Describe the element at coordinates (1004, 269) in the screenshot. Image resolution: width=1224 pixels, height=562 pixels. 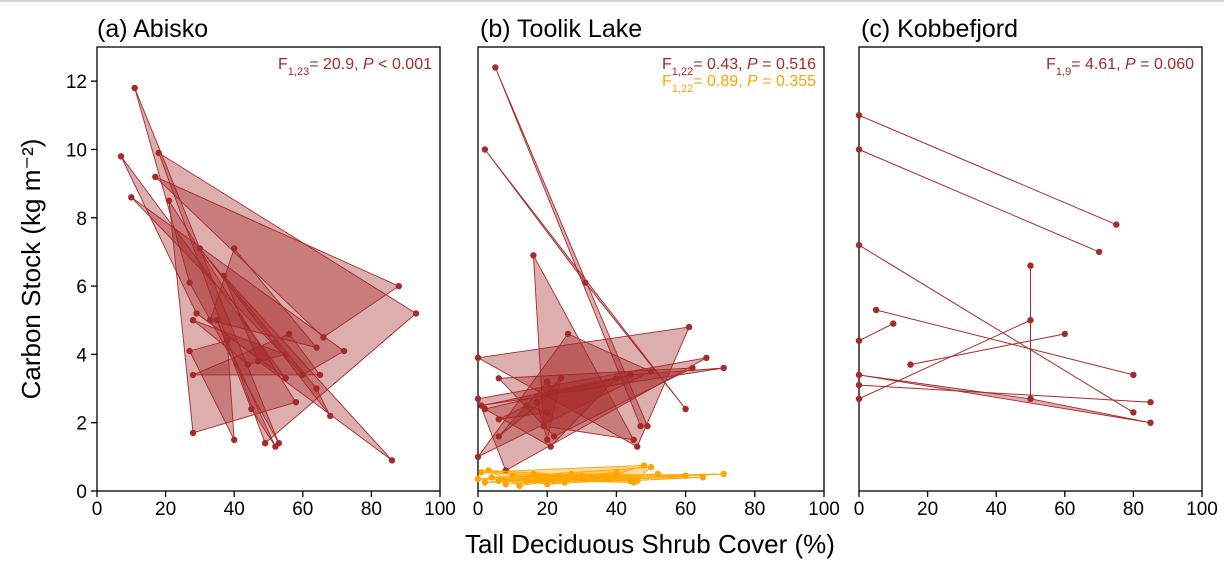
I see `plot-layer` at that location.